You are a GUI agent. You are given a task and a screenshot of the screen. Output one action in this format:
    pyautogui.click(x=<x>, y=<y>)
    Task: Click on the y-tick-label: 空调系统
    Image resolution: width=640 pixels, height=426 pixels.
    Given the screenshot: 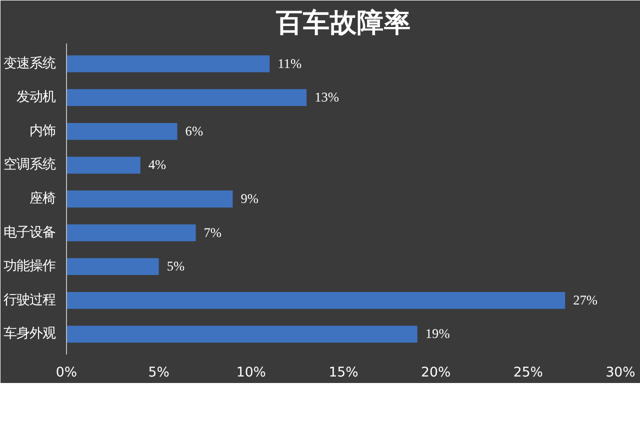 What is the action you would take?
    pyautogui.click(x=30, y=165)
    